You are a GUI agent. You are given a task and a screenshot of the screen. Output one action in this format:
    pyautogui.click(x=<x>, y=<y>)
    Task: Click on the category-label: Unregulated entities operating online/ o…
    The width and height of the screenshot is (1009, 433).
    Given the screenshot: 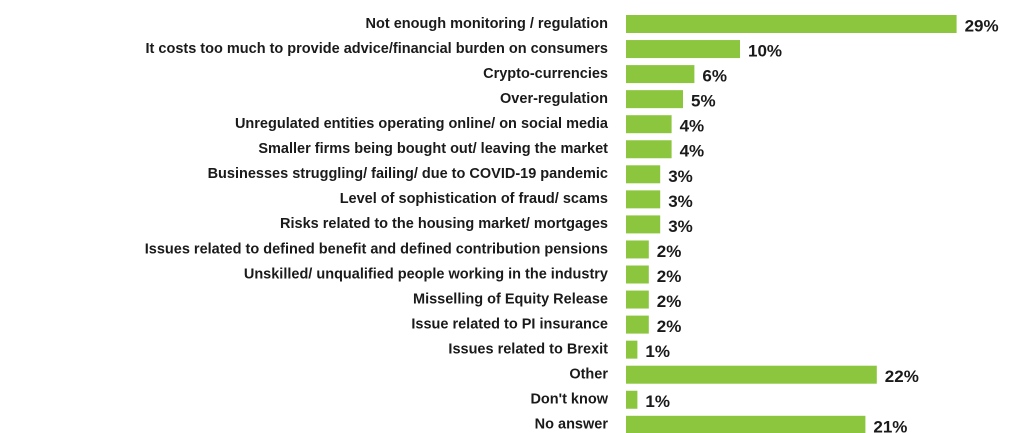 What is the action you would take?
    pyautogui.click(x=422, y=124)
    